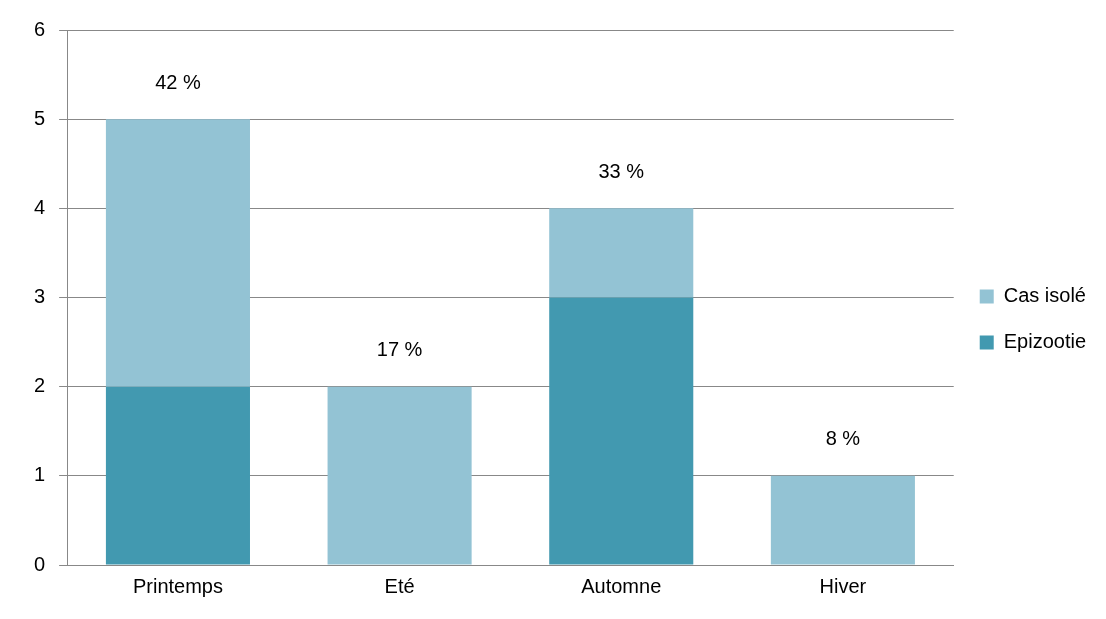 This screenshot has width=1106, height=619. What do you see at coordinates (40, 474) in the screenshot?
I see `y-tick-label: 1` at bounding box center [40, 474].